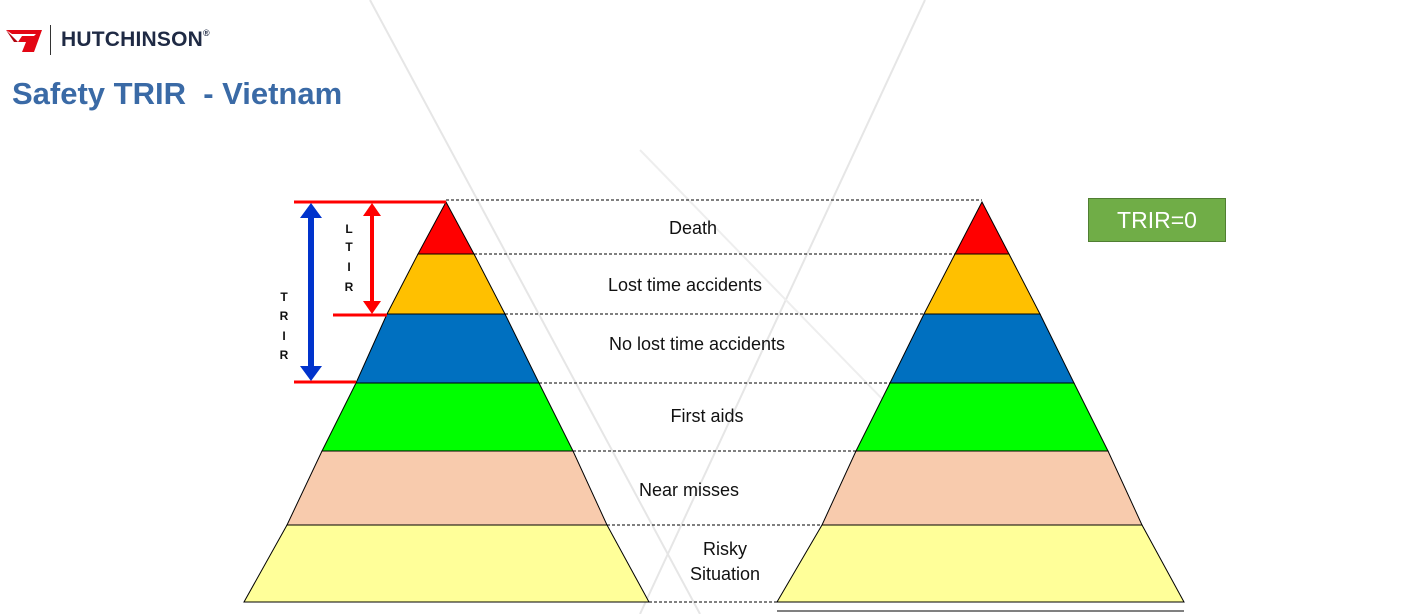 The width and height of the screenshot is (1417, 614). What do you see at coordinates (370, 258) in the screenshot?
I see `ltir-indicator` at bounding box center [370, 258].